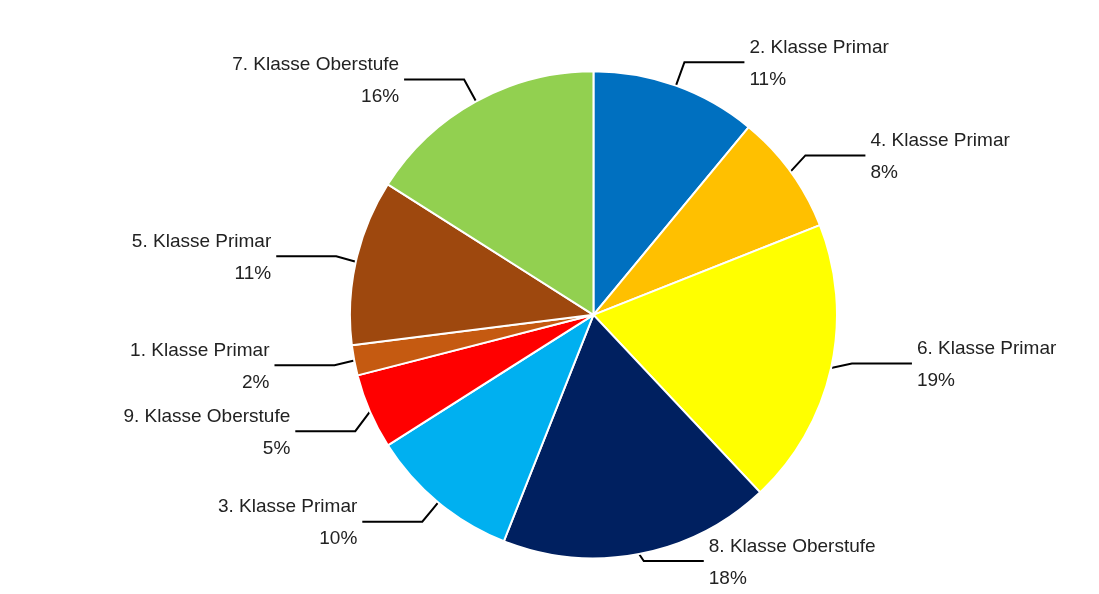  Describe the element at coordinates (201, 240) in the screenshot. I see `slice-label: 5. Klasse Primar` at that location.